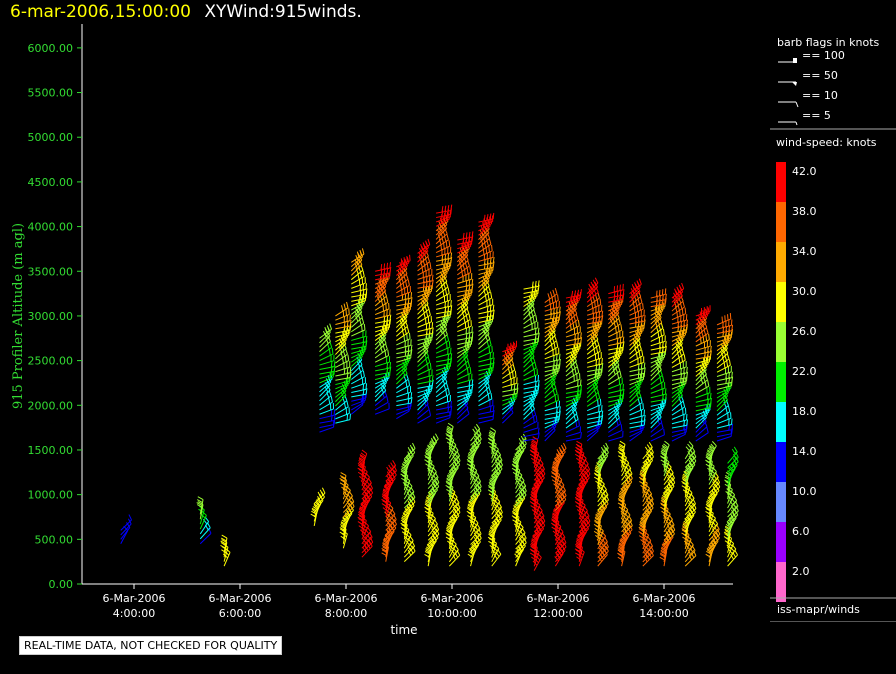  Describe the element at coordinates (51, 48) in the screenshot. I see `y-tick-label: 6000.00` at that location.